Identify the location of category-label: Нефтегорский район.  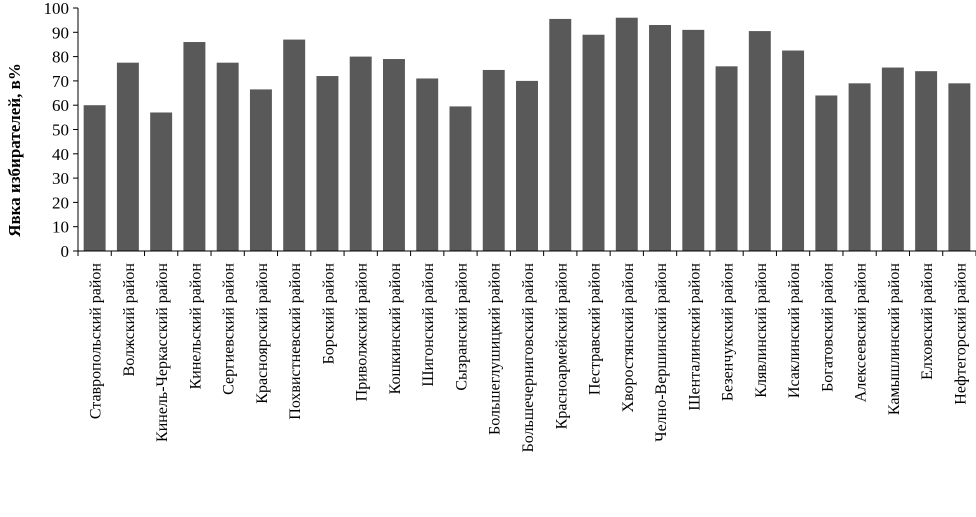
(960, 334).